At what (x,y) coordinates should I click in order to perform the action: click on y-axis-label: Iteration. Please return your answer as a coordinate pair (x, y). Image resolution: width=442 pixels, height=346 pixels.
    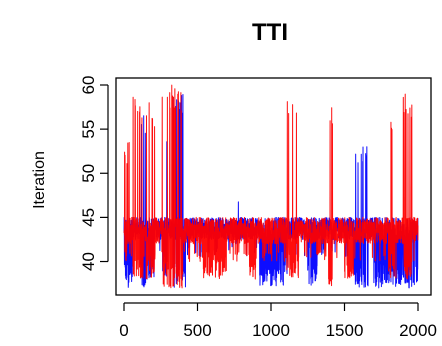
    Looking at the image, I should click on (39, 180).